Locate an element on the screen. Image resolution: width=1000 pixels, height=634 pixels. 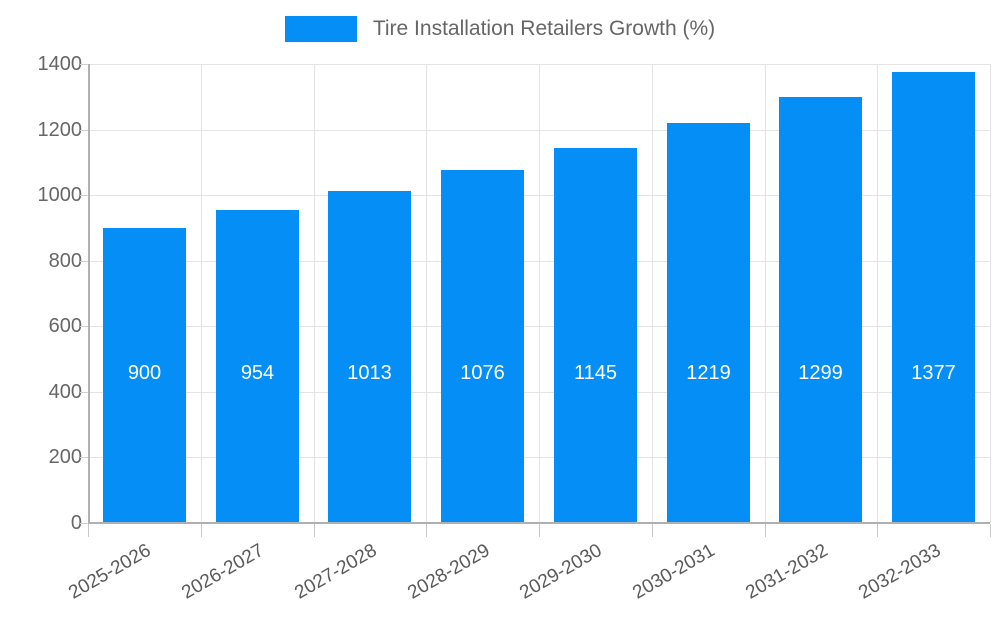
y-axis-tick-label: 800 is located at coordinates (65, 260).